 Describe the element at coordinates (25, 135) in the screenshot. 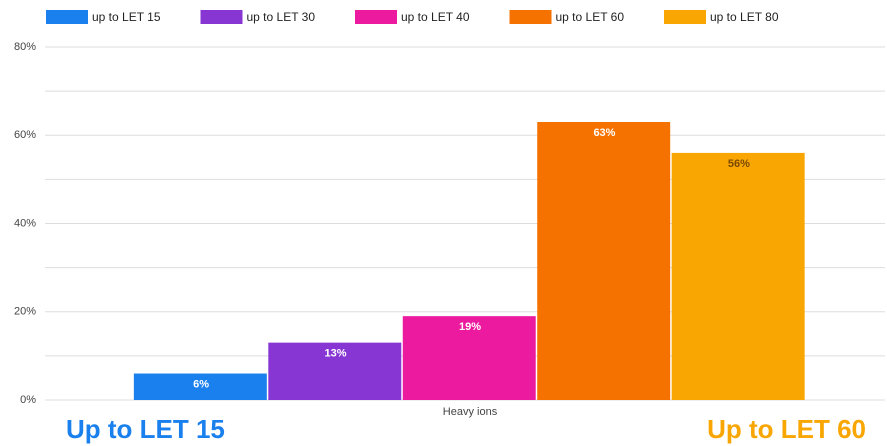

I see `y-tick-label: 60%` at that location.